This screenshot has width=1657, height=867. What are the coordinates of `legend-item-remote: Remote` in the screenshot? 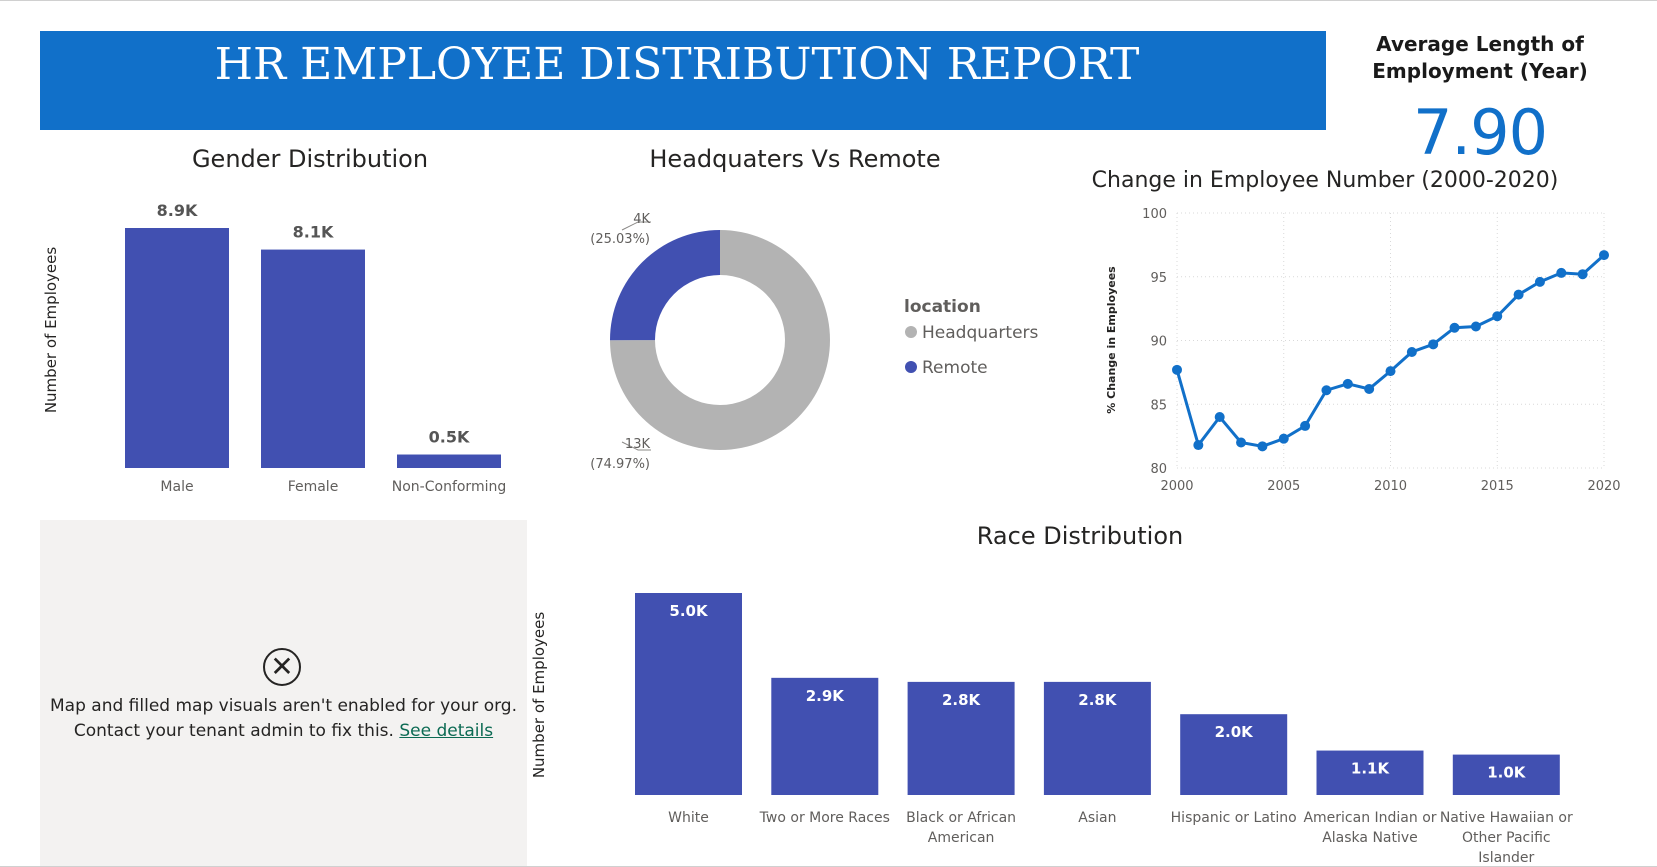 It's located at (955, 368).